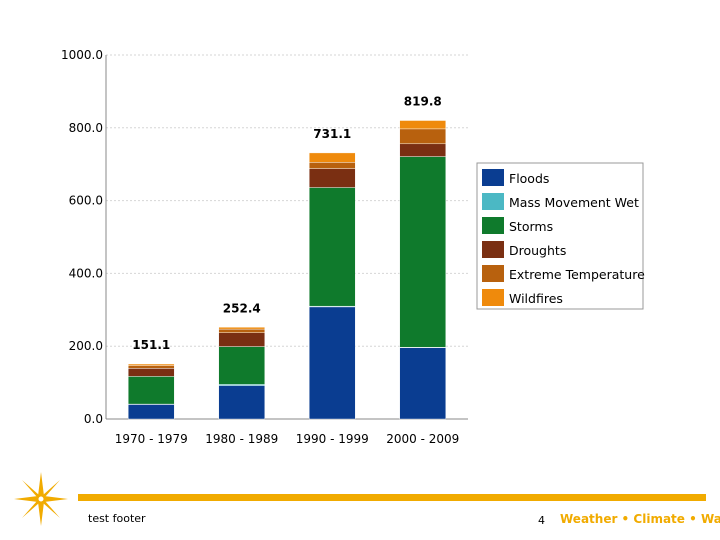 The width and height of the screenshot is (720, 540). Describe the element at coordinates (151, 439) in the screenshot. I see `x-category-label-0: 1970 - 1979` at that location.